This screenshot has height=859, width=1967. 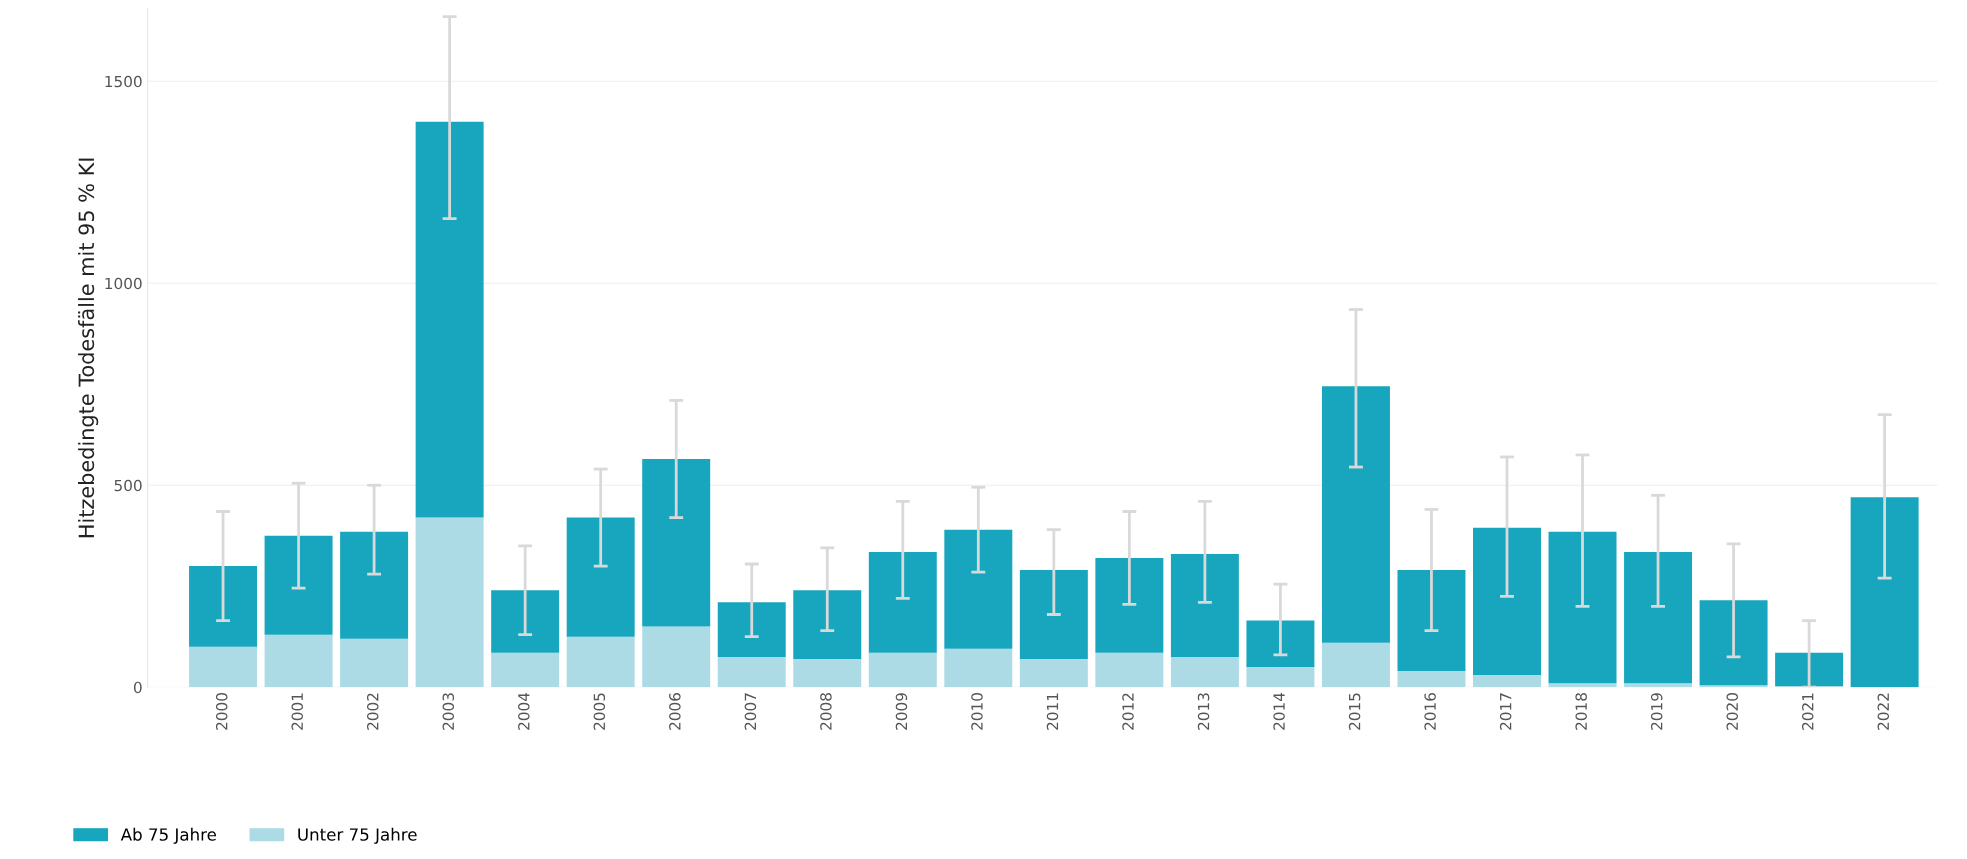 What do you see at coordinates (1883, 711) in the screenshot?
I see `x-tick-label: 2022` at bounding box center [1883, 711].